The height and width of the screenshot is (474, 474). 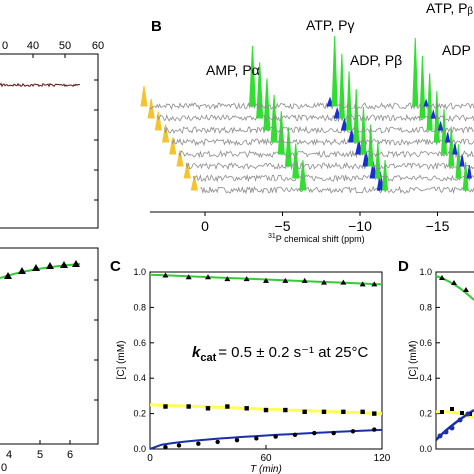 I want to click on d-y-tick-label: 1.0, so click(x=425, y=272).